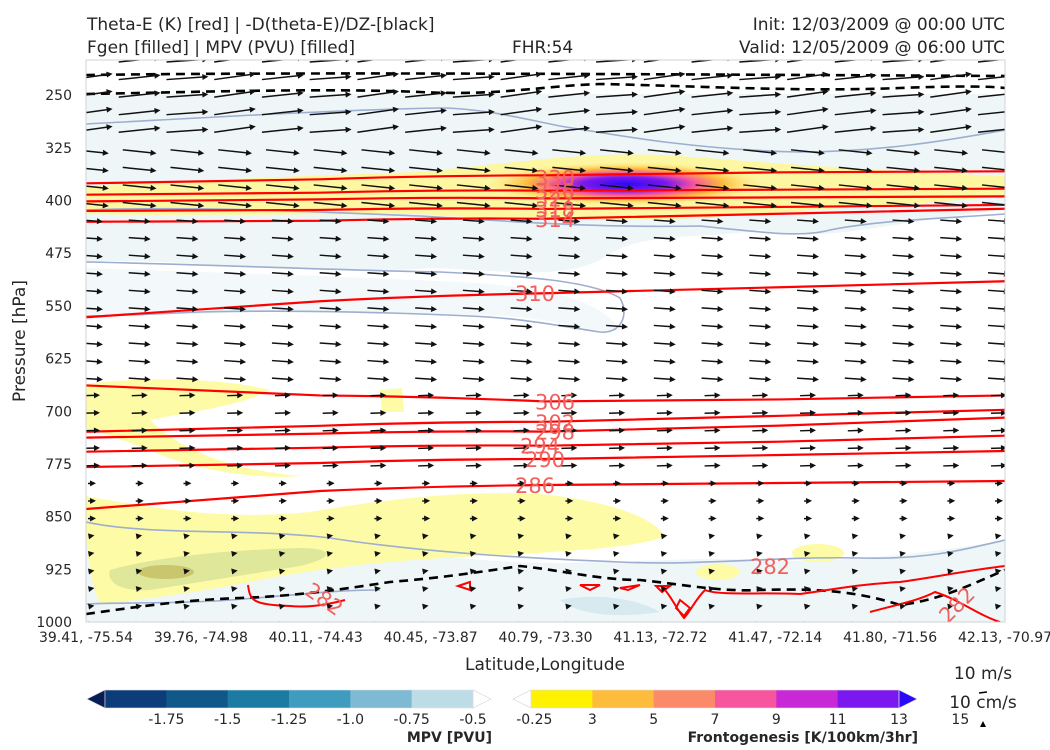 This screenshot has width=1050, height=750. What do you see at coordinates (54, 359) in the screenshot?
I see `y-axis-ticks: 250 325 400 475 550 625 700 775 850 925 1000` at bounding box center [54, 359].